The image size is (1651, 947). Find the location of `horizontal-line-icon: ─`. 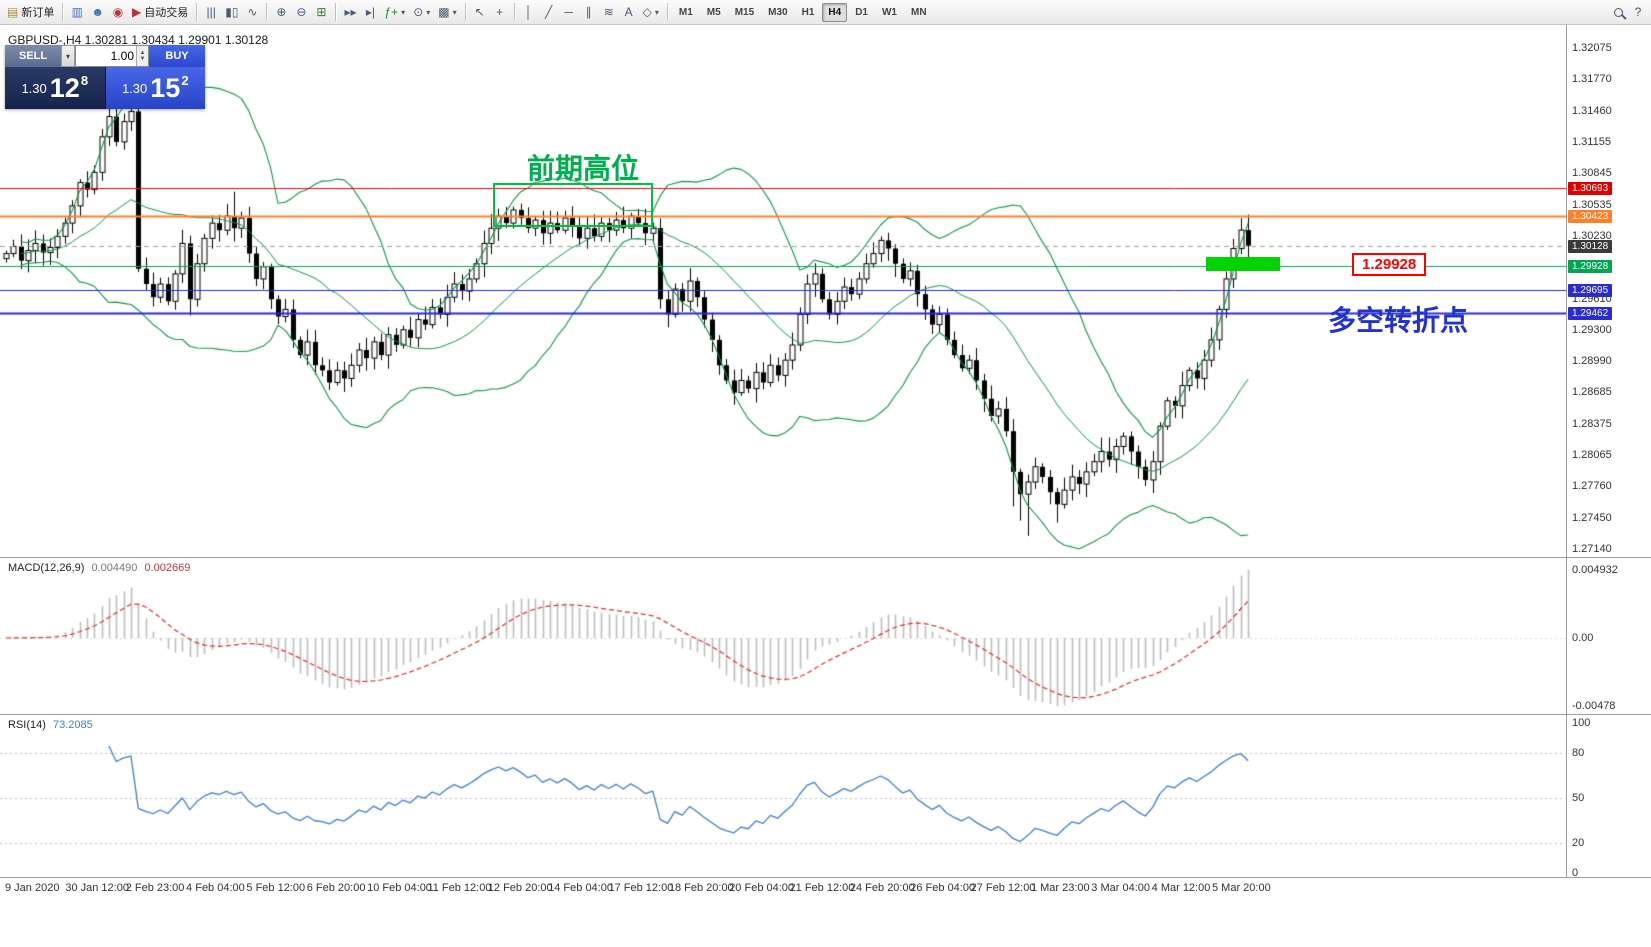

horizontal-line-icon: ─ is located at coordinates (568, 12).